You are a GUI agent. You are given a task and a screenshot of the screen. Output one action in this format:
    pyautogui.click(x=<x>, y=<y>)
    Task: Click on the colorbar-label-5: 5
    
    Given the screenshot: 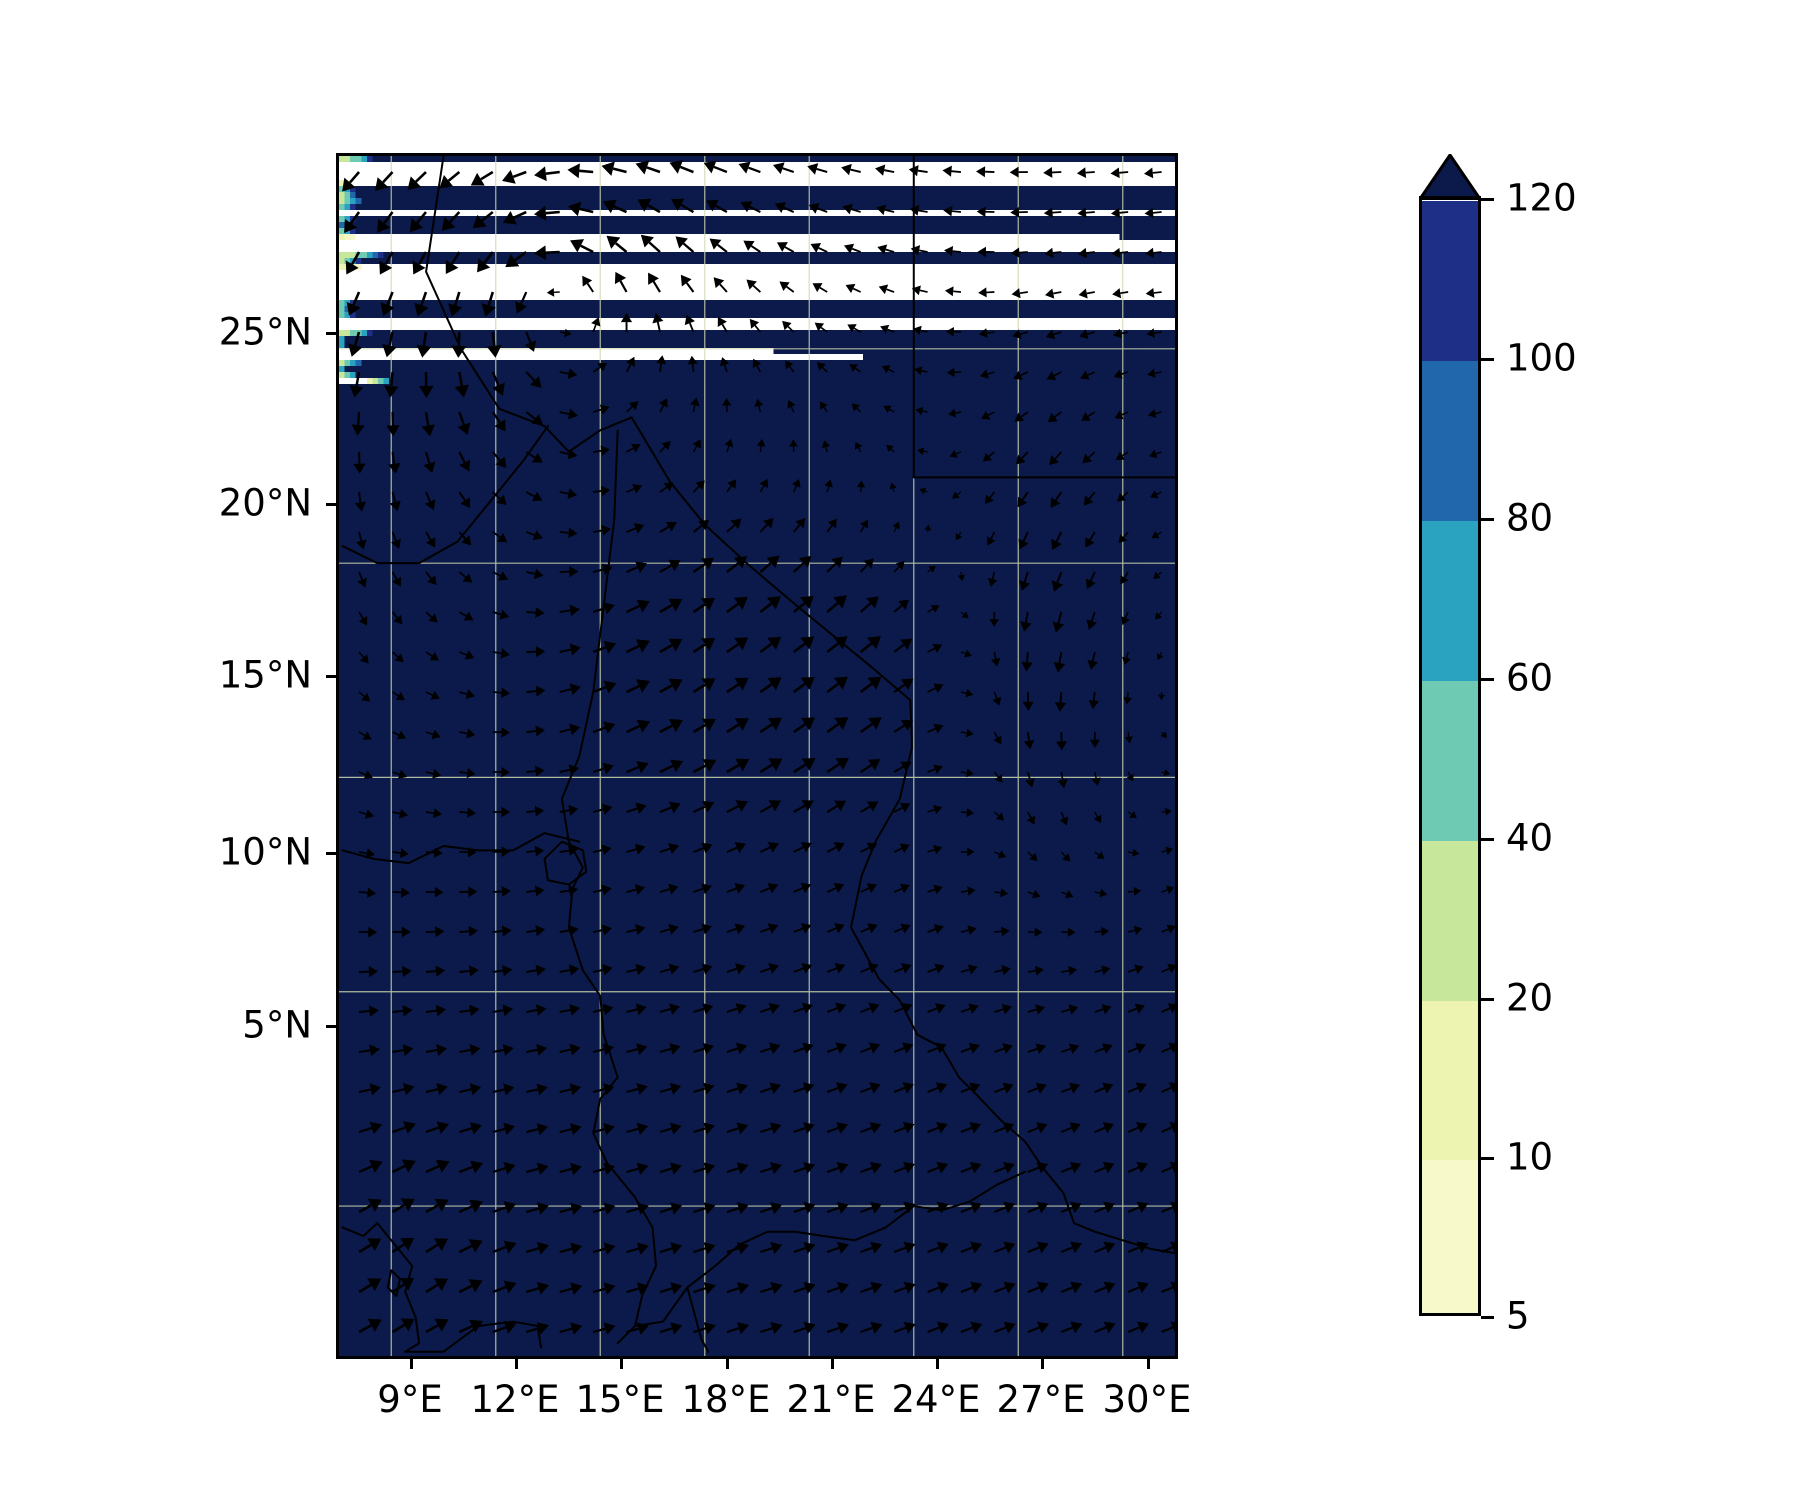 What is the action you would take?
    pyautogui.click(x=1518, y=1316)
    